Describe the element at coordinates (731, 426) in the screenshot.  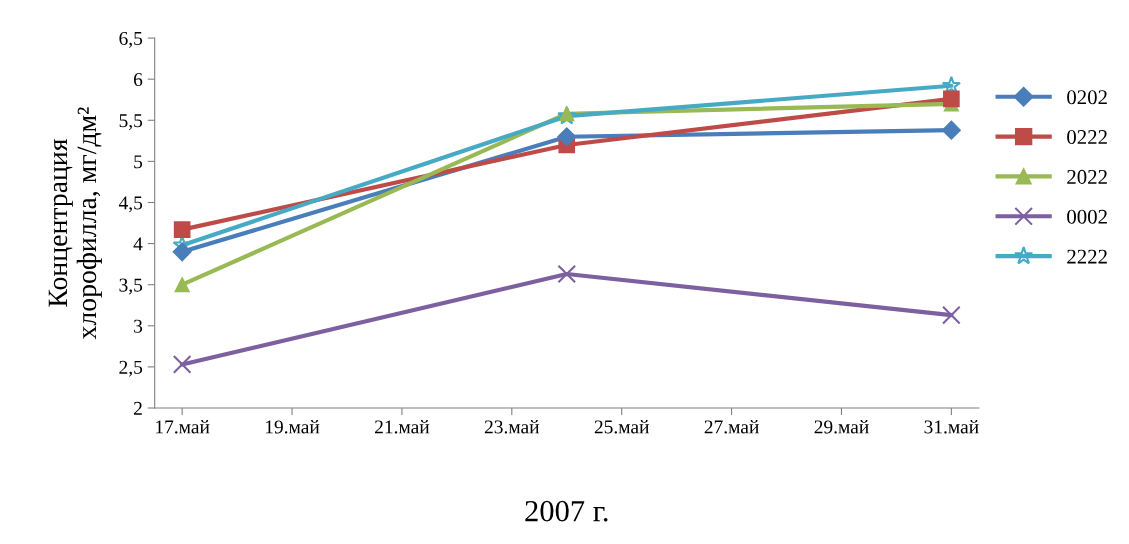
I see `x-tick-label: 27.май` at that location.